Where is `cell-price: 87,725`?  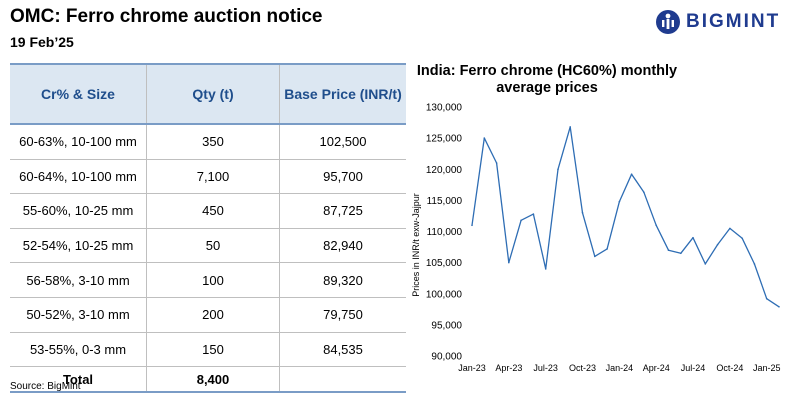 cell-price: 87,725 is located at coordinates (342, 211).